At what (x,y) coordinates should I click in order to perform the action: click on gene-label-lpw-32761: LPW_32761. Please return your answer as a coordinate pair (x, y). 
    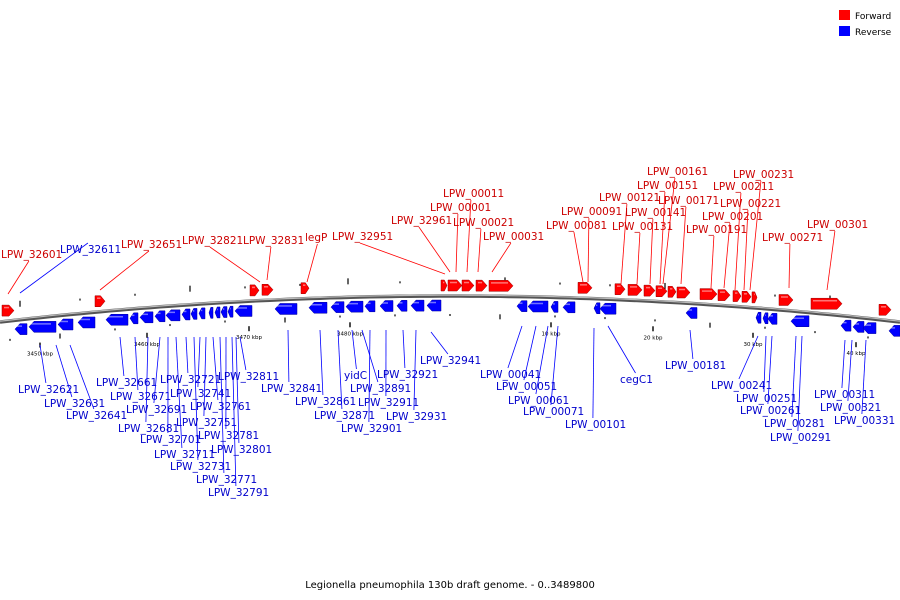
    Looking at the image, I should click on (220, 407).